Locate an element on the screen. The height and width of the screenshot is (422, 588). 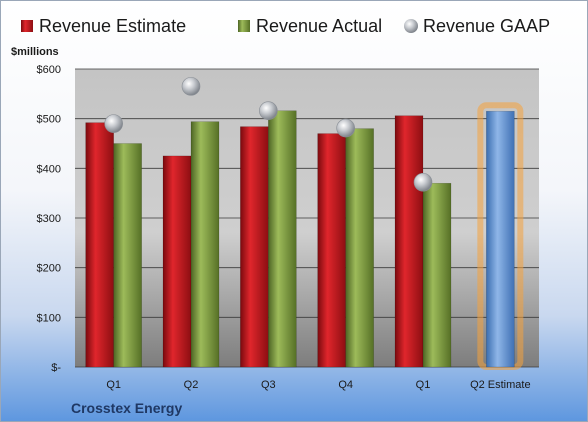
legend-label-gaap: Revenue GAAP is located at coordinates (486, 26).